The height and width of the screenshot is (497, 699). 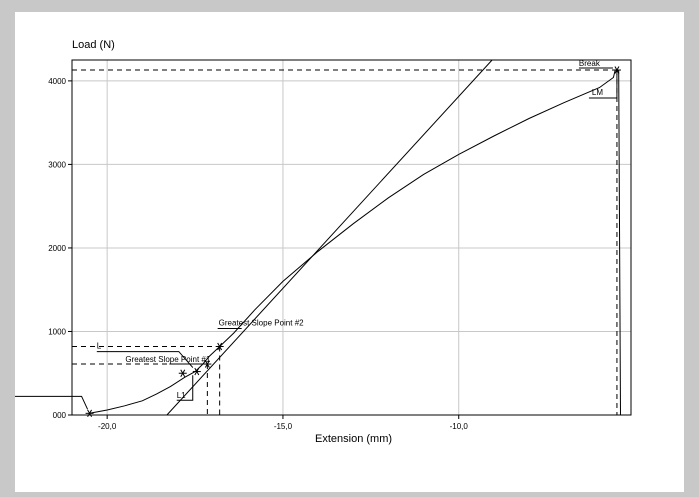 What do you see at coordinates (93, 45) in the screenshot?
I see `chart-title: Load (N)` at bounding box center [93, 45].